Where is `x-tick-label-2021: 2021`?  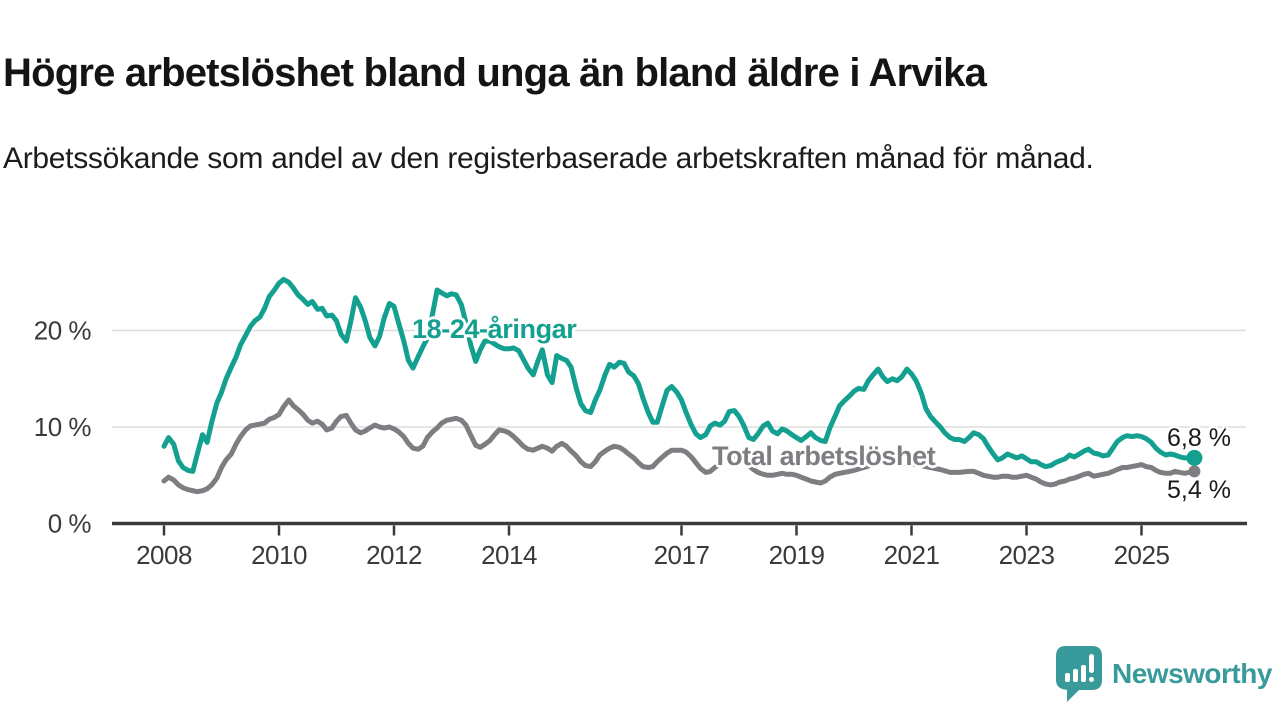
x-tick-label-2021: 2021 is located at coordinates (912, 555).